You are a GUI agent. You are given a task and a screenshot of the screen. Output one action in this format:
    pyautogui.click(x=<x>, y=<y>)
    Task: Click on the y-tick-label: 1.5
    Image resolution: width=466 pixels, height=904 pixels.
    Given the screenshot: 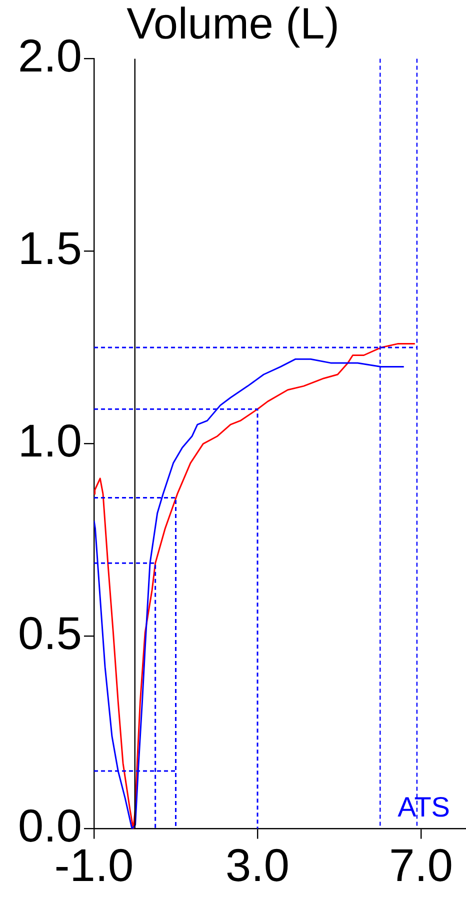 What is the action you would take?
    pyautogui.click(x=50, y=248)
    